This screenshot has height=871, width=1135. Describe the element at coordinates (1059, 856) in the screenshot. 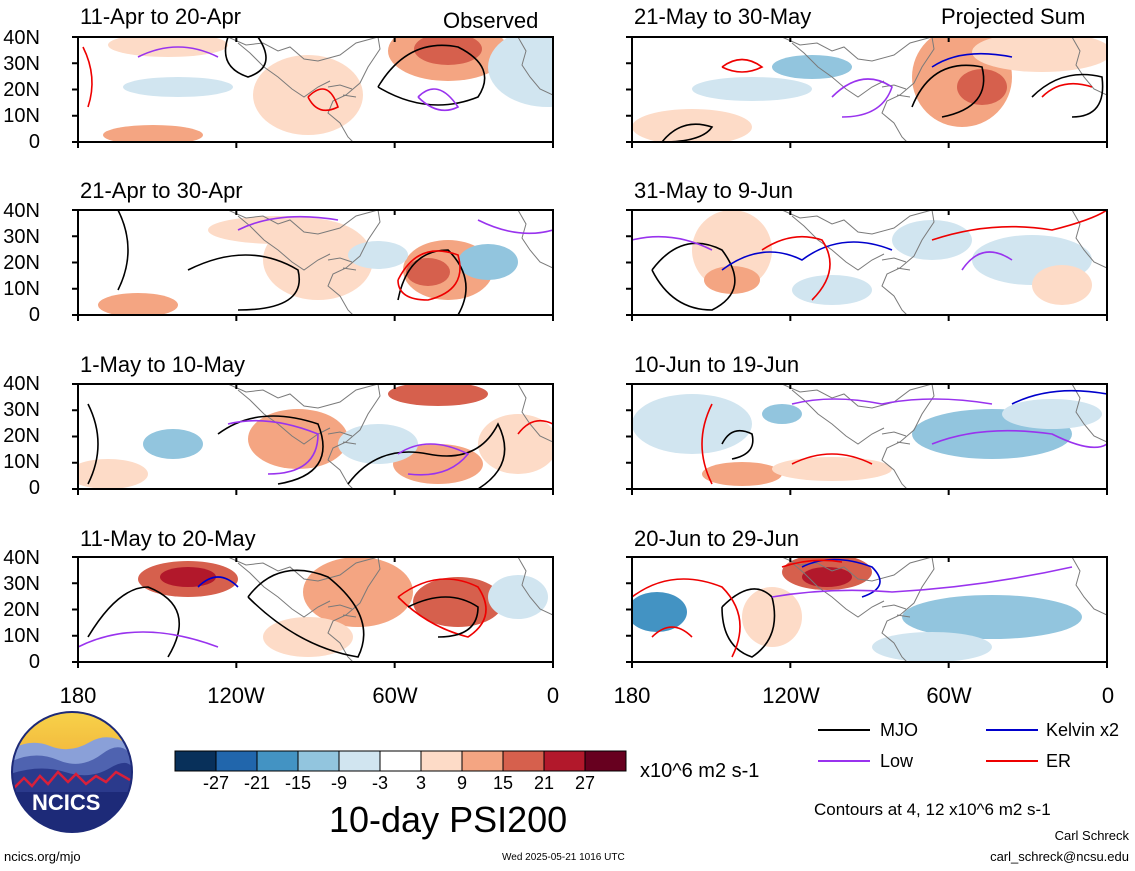

I see `footer-email: carl_schreck@ncsu.edu` at that location.